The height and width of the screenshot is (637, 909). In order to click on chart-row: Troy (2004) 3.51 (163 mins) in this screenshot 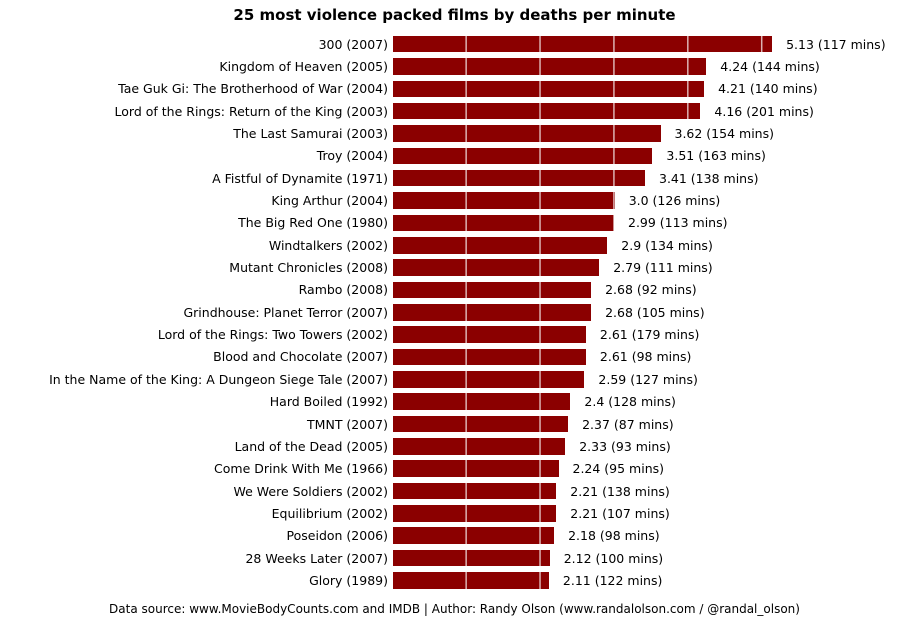, I will do `click(454, 156)`.